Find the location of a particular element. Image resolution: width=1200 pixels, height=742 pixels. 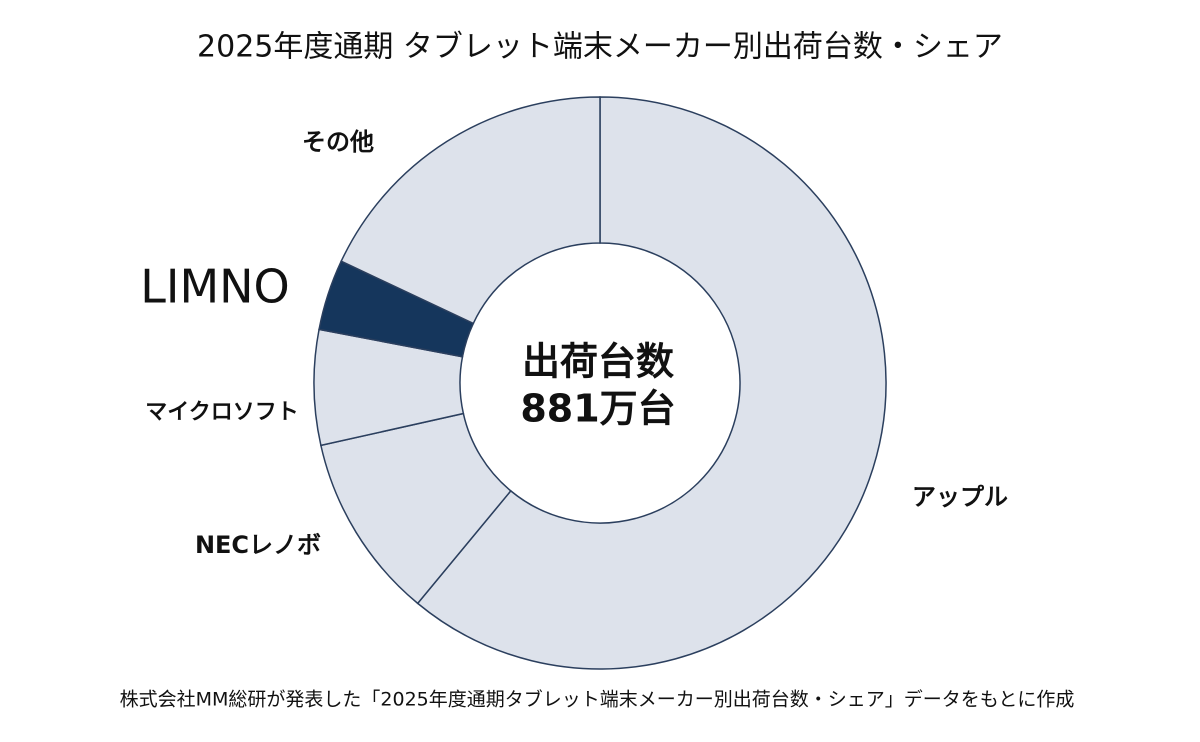

donut-slice is located at coordinates (470, 210).